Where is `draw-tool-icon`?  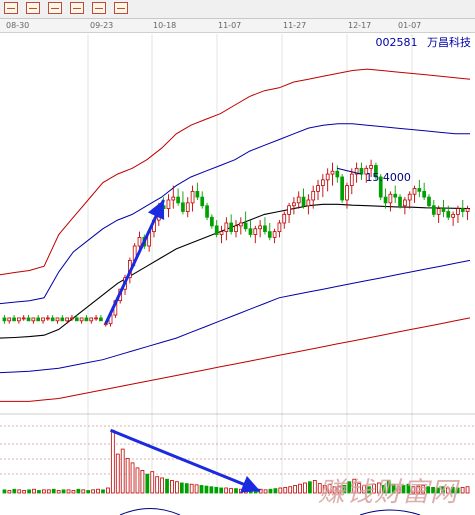 draw-tool-icon is located at coordinates (55, 8).